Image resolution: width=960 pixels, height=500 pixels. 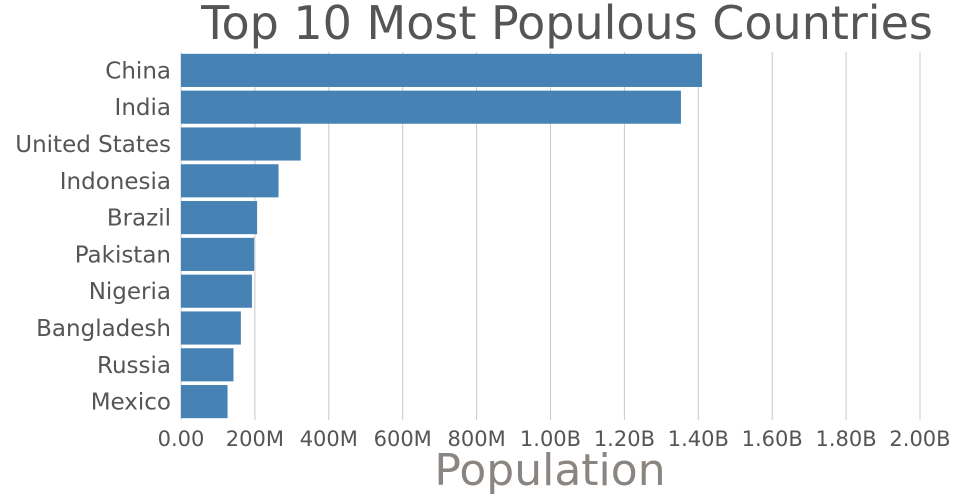 I want to click on bar-bangladesh, so click(x=211, y=328).